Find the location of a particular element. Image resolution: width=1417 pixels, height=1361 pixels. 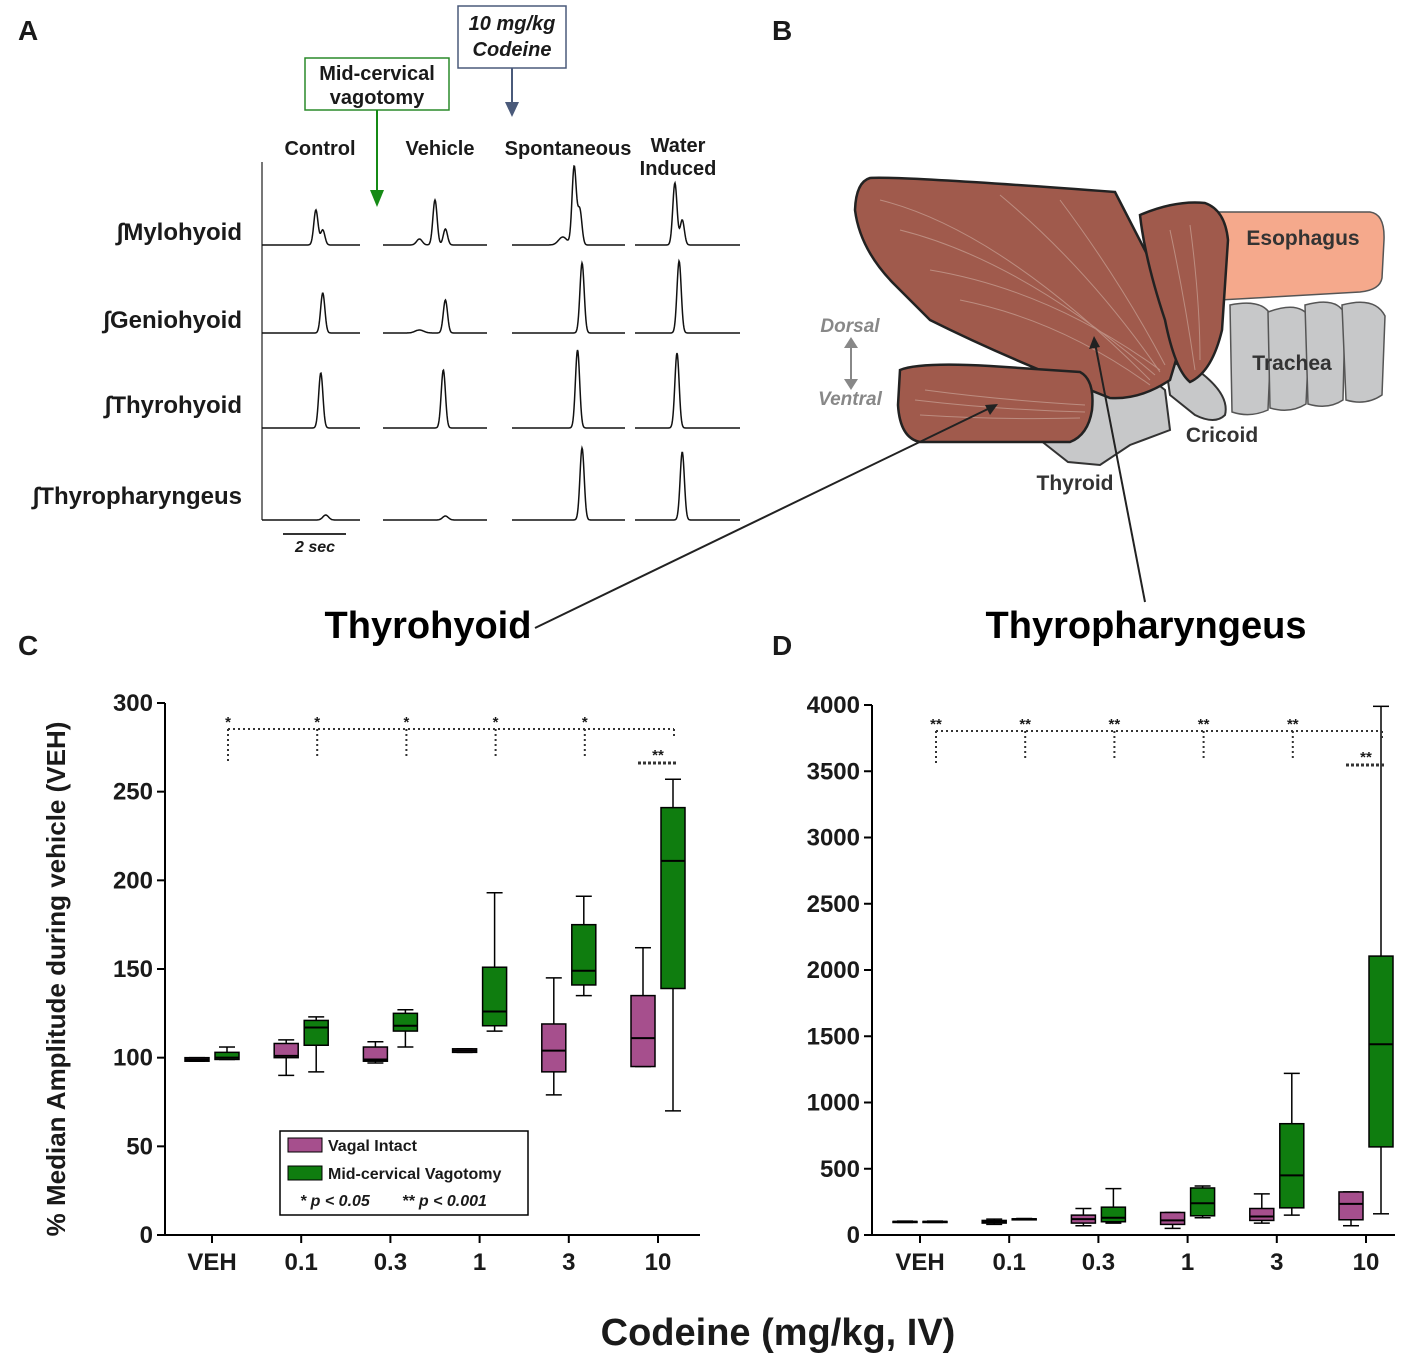

thyropharyngeus-muscle is located at coordinates (1020, 288).